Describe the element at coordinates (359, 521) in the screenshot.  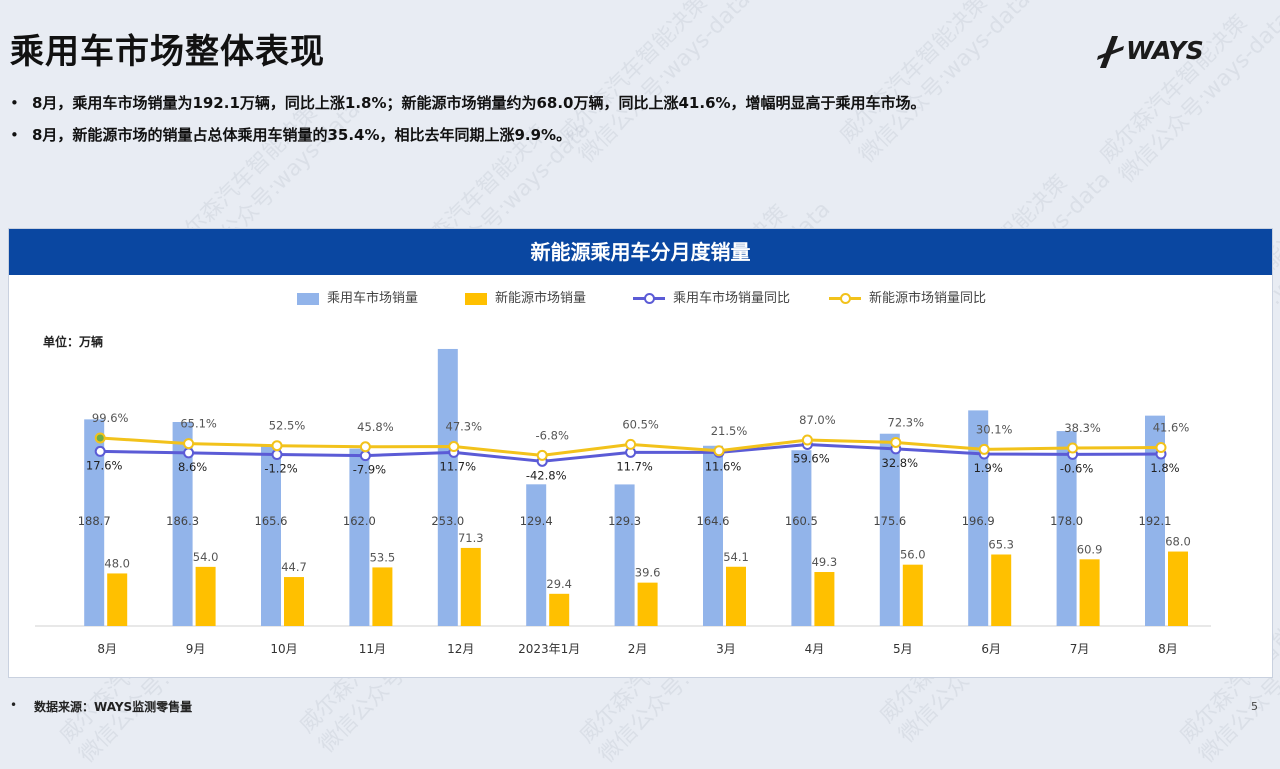
I see `data-label-total-sales: 162.0` at that location.